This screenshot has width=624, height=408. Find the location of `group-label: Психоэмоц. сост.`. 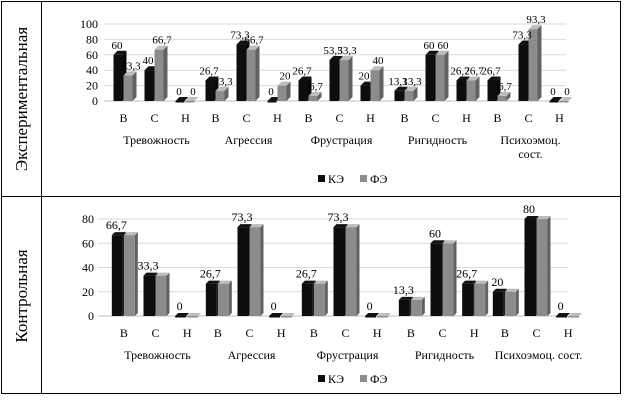

group-label: Психоэмоц. сост. is located at coordinates (538, 355).